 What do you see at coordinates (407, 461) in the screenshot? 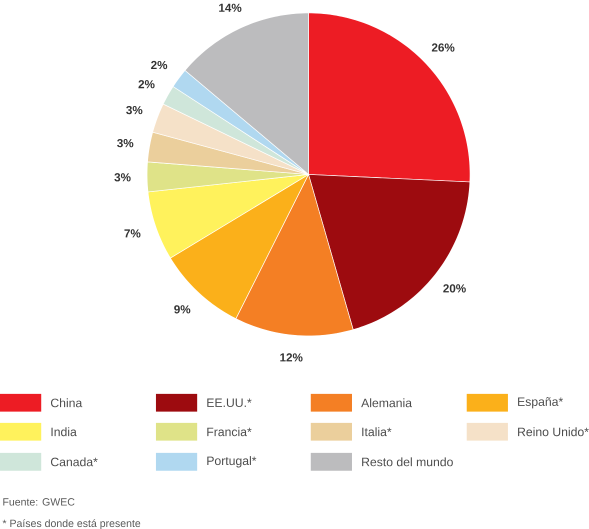
I see `legend-label: Resto del mundo` at bounding box center [407, 461].